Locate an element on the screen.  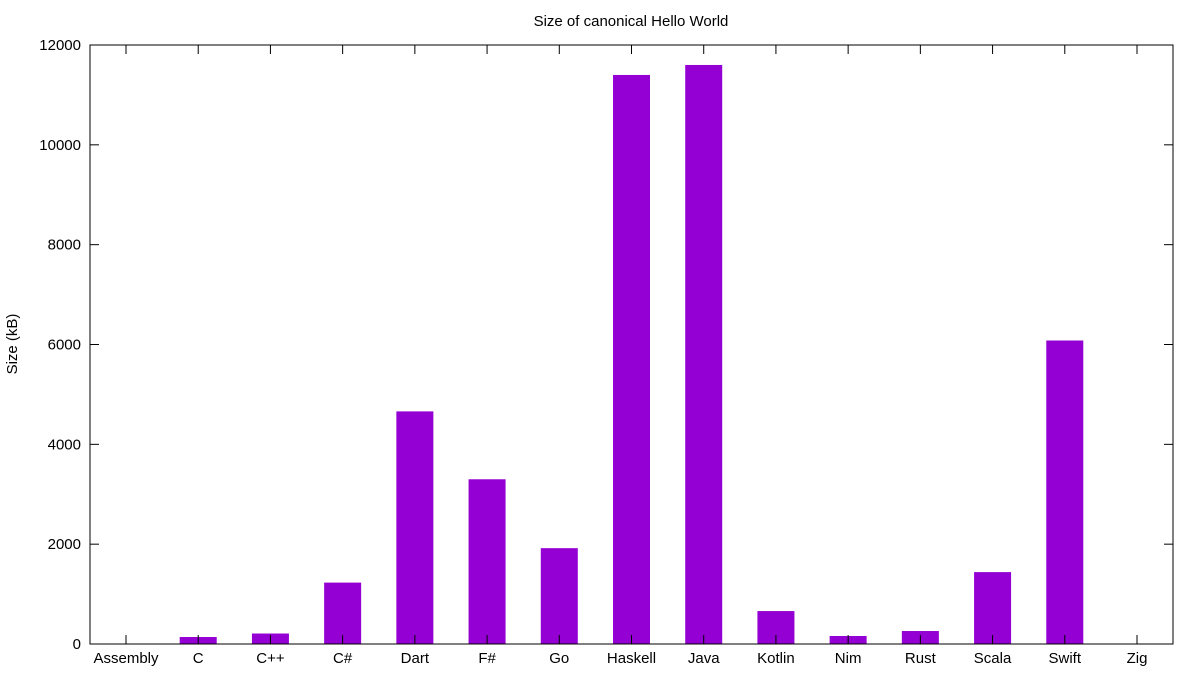
bar-dart is located at coordinates (414, 527).